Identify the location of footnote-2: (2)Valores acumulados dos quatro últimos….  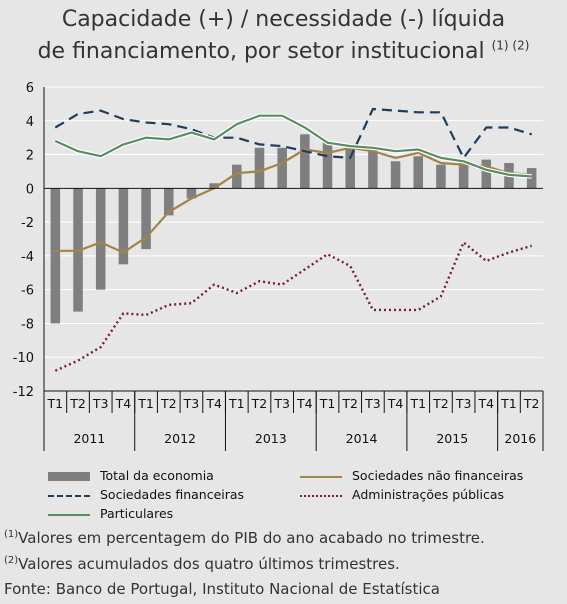
(202, 564).